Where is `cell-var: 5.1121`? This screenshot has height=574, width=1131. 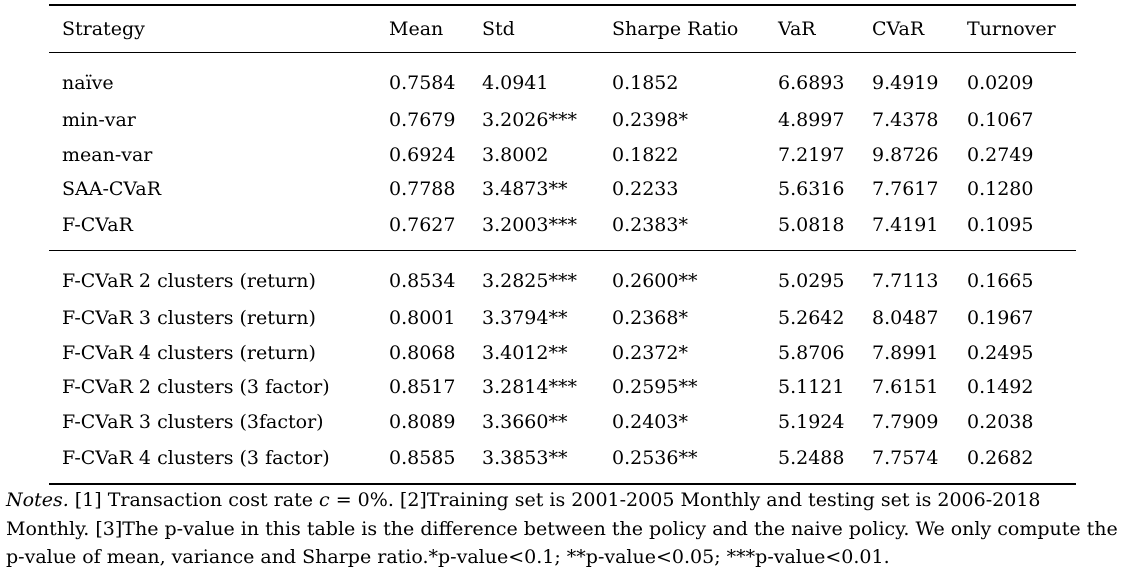
cell-var: 5.1121 is located at coordinates (811, 387).